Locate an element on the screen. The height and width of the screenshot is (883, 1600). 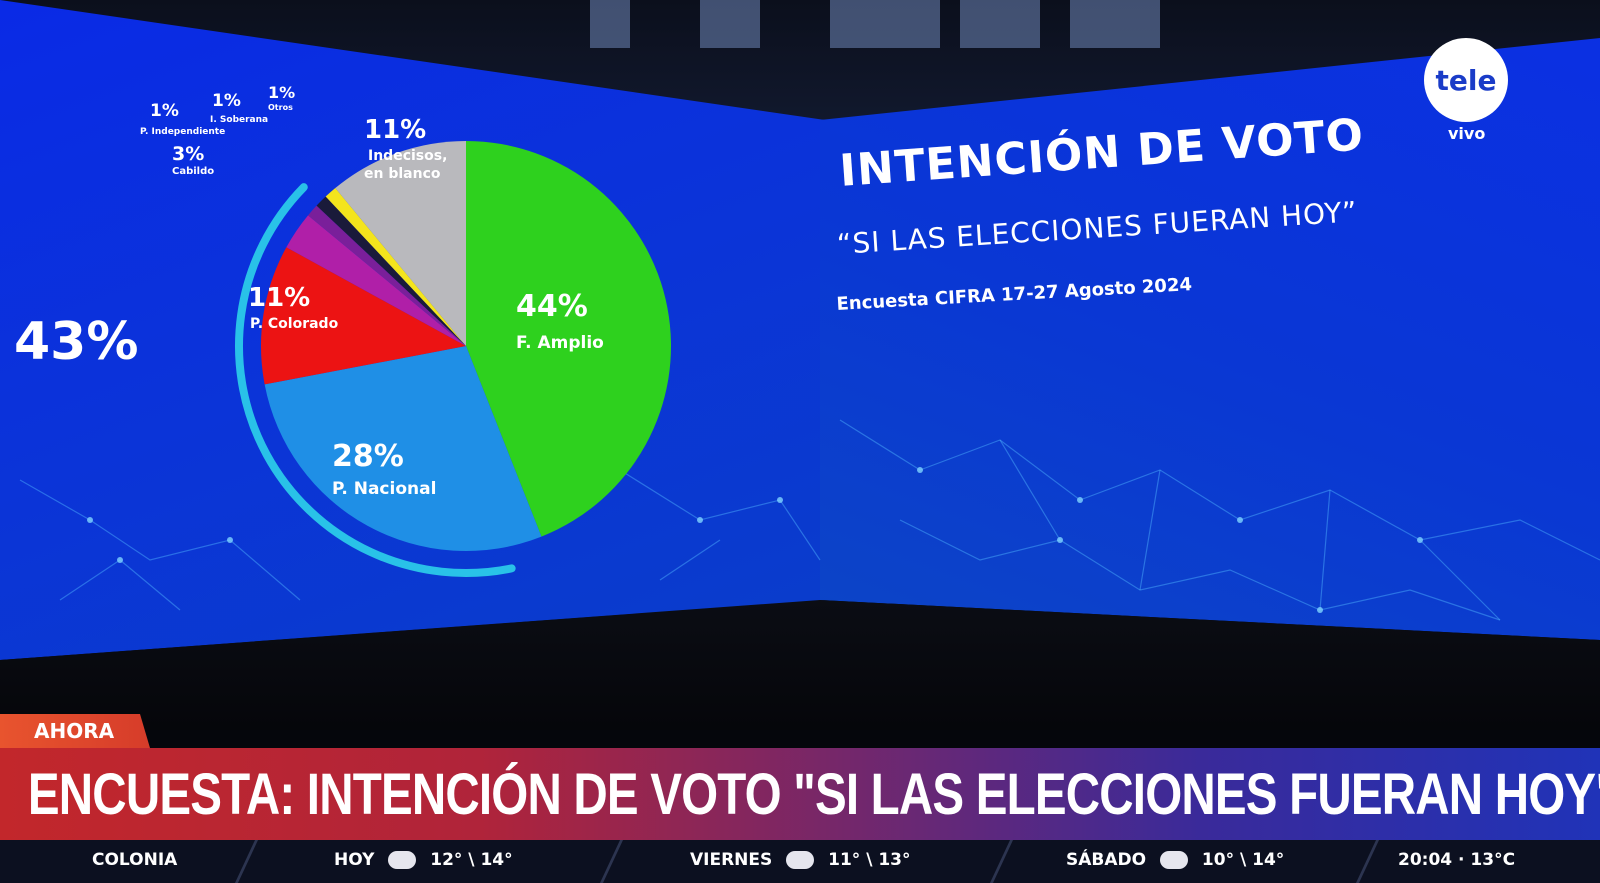
slice-label-f-amplio: F. Amplio is located at coordinates (560, 343).